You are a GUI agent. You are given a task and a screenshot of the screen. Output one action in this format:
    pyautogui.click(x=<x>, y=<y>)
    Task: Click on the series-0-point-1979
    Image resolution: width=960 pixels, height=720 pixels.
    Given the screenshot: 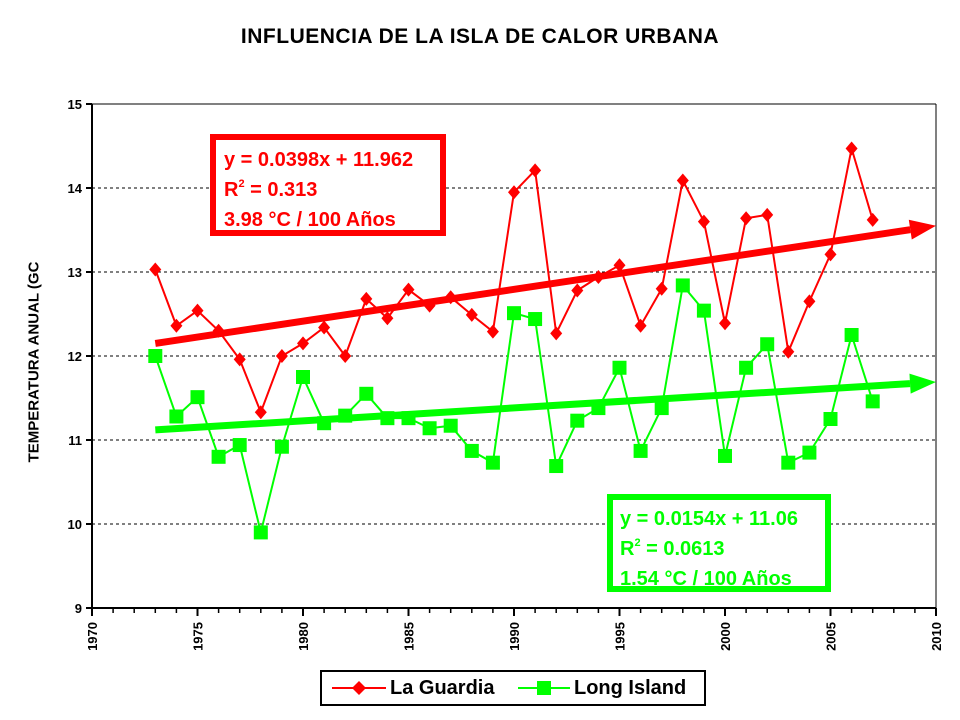 What is the action you would take?
    pyautogui.click(x=281, y=356)
    